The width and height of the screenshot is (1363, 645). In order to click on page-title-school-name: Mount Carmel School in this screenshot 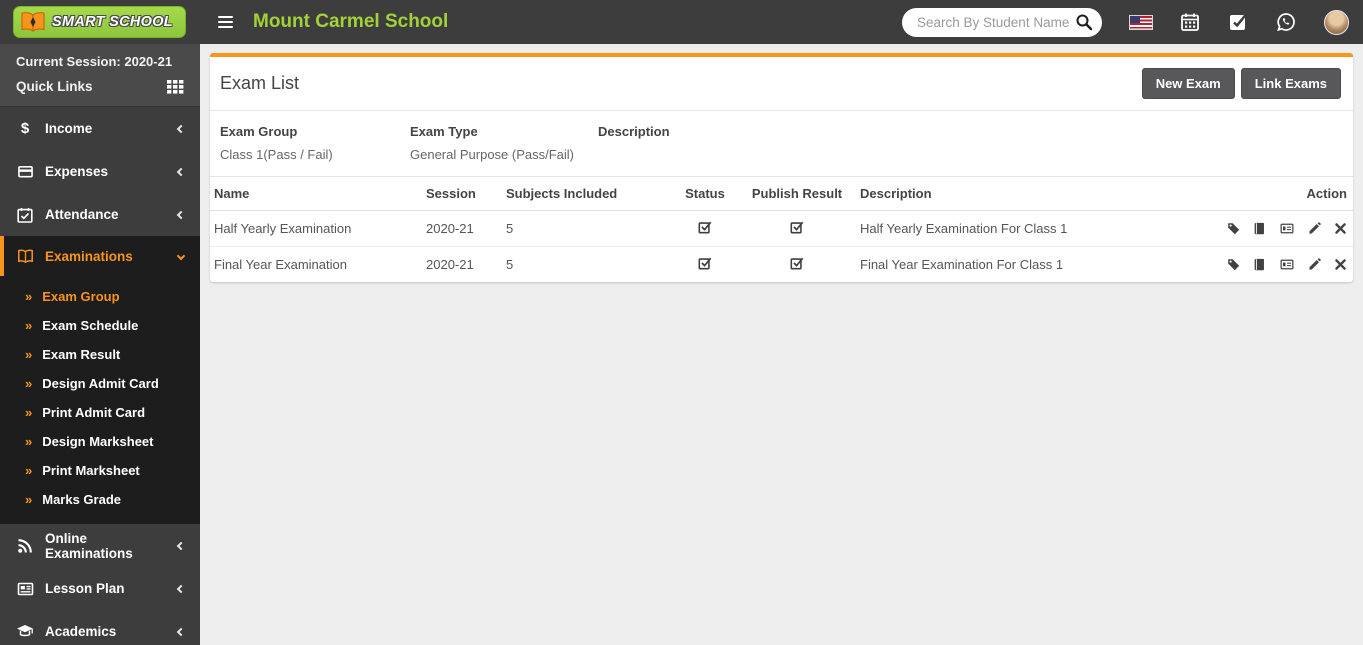, I will do `click(351, 21)`.